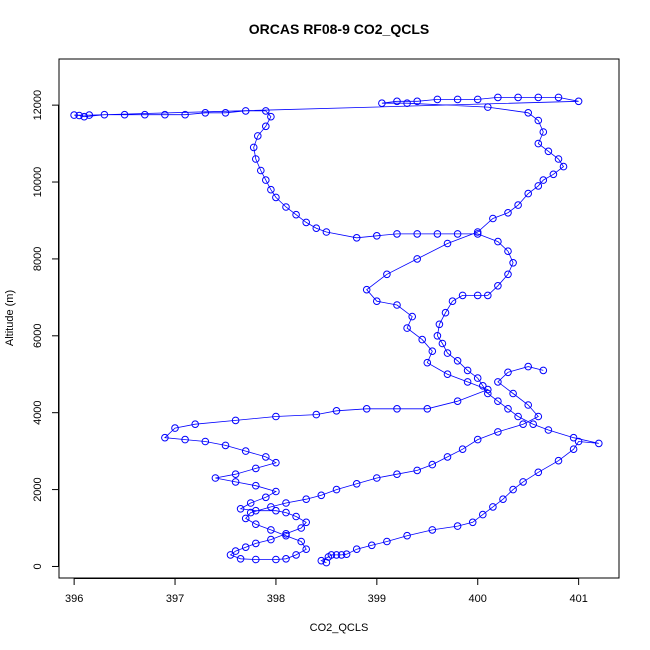 This screenshot has height=650, width=650. What do you see at coordinates (10, 318) in the screenshot?
I see `y-axis-label: Altitude (m)` at bounding box center [10, 318].